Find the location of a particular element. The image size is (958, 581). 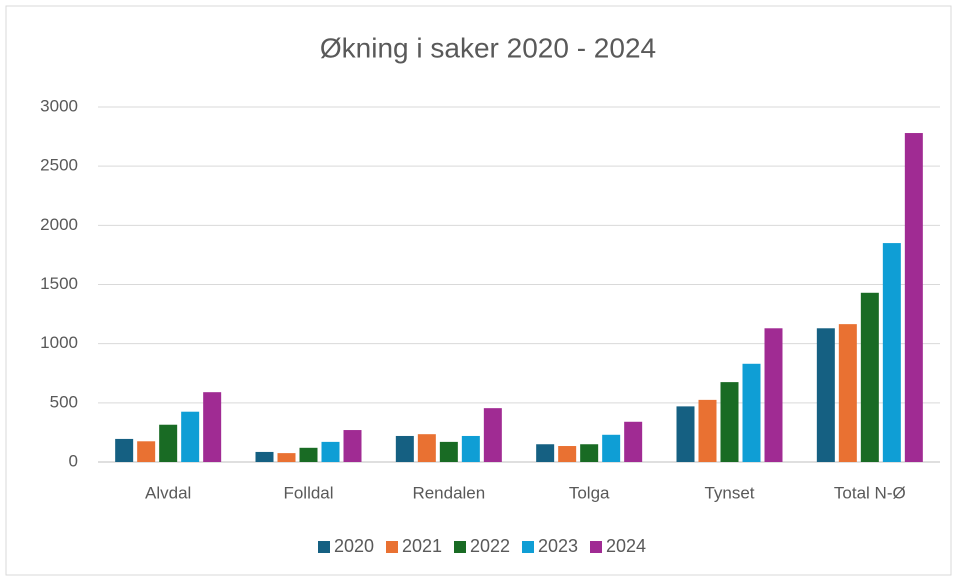

y-tick-label: 0 is located at coordinates (73, 460).